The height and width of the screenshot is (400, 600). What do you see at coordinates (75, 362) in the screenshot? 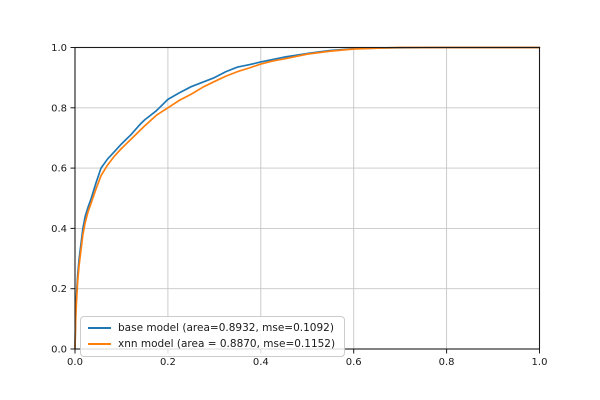
I see `x-tick-label: 0.0` at bounding box center [75, 362].